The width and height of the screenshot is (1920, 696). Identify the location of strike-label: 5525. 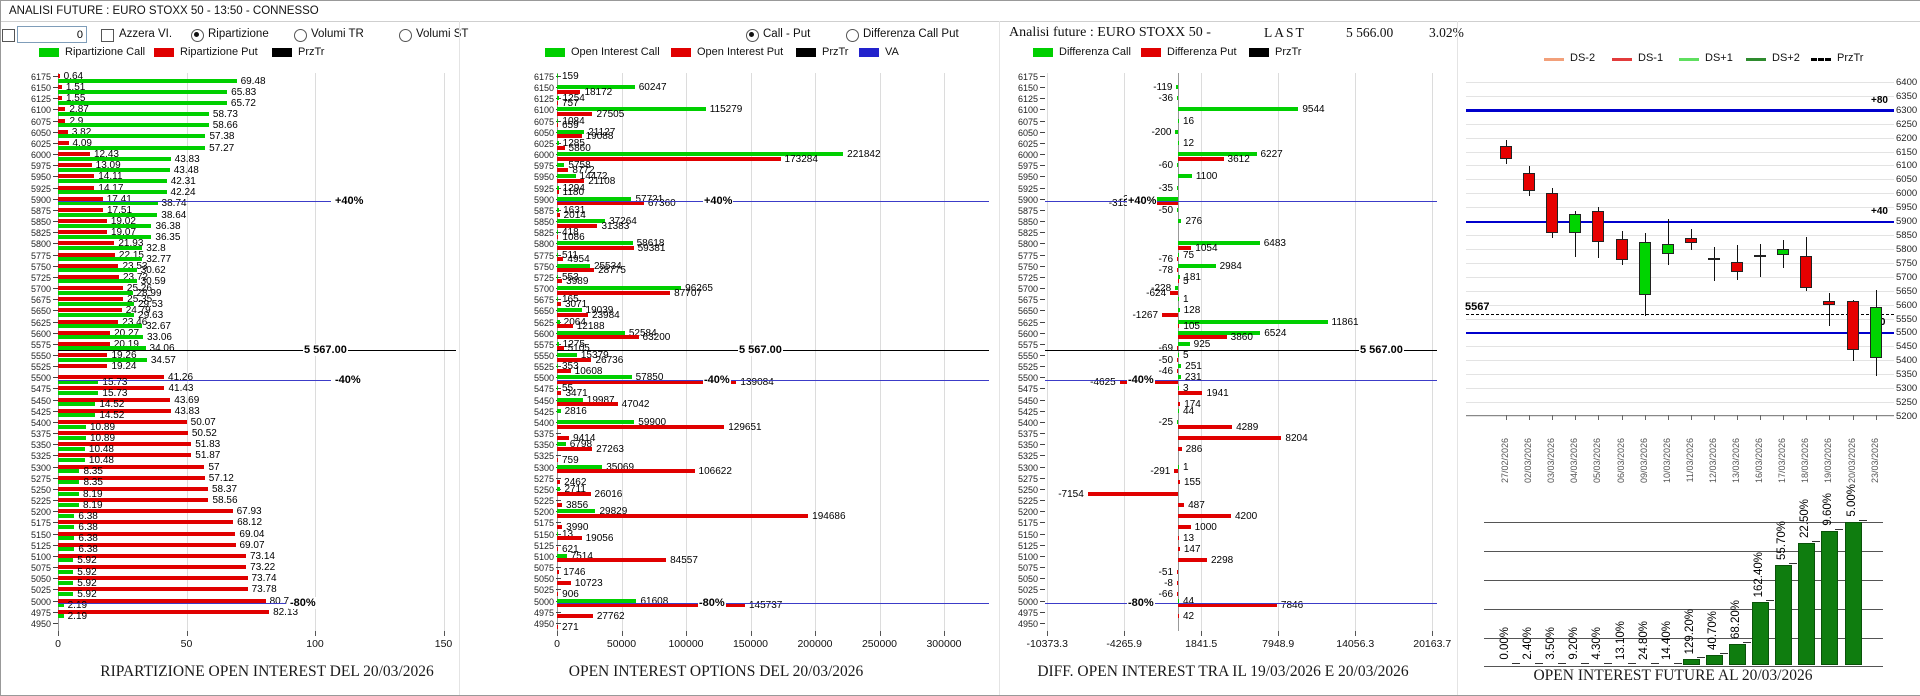
(543, 367).